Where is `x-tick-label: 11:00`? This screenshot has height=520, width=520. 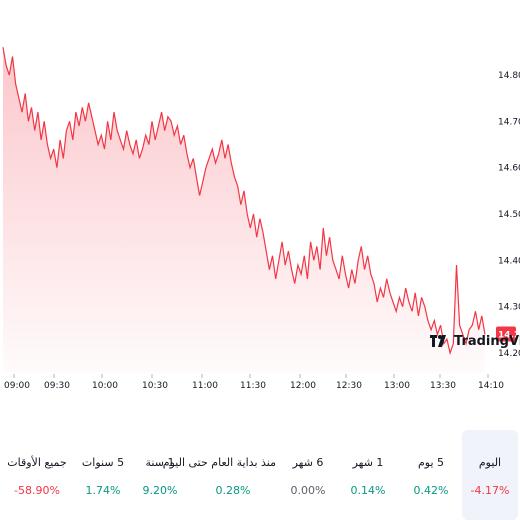
x-tick-label: 11:00 is located at coordinates (205, 386).